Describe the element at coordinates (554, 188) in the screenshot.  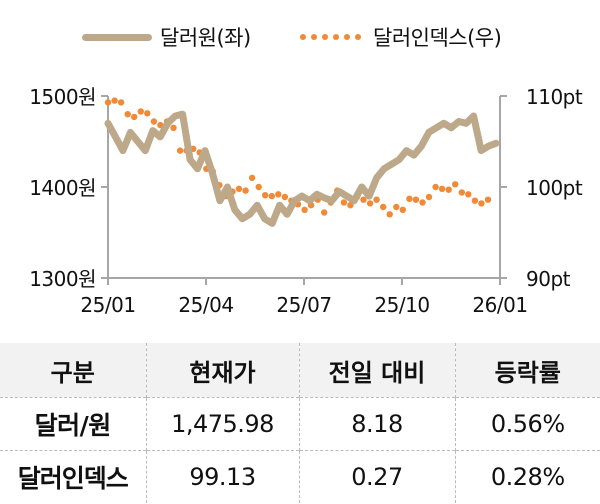
I see `right-tick-100: 100pt` at that location.